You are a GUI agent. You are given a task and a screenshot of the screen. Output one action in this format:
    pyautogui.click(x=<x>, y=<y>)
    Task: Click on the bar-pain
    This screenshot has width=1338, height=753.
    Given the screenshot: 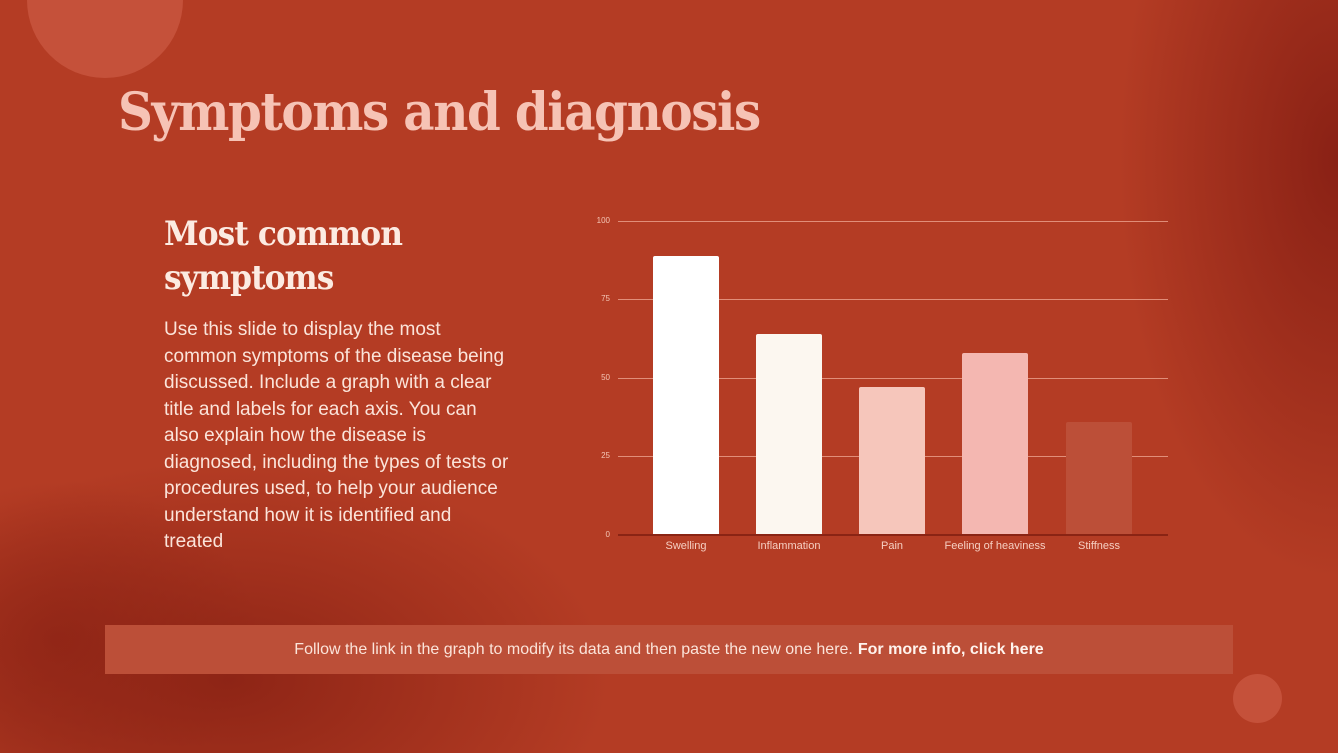 What is the action you would take?
    pyautogui.click(x=892, y=461)
    